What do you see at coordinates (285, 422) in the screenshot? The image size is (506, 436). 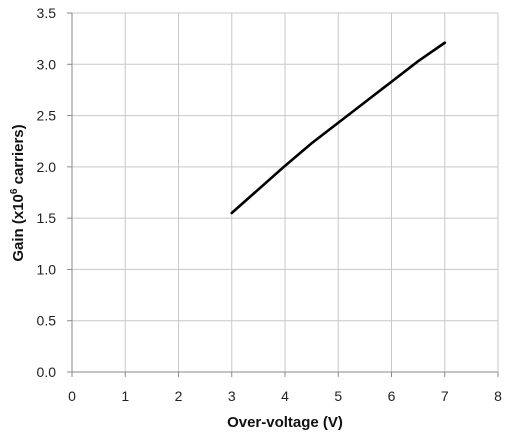 I see `x-axis-title: Over-voltage (V)` at bounding box center [285, 422].